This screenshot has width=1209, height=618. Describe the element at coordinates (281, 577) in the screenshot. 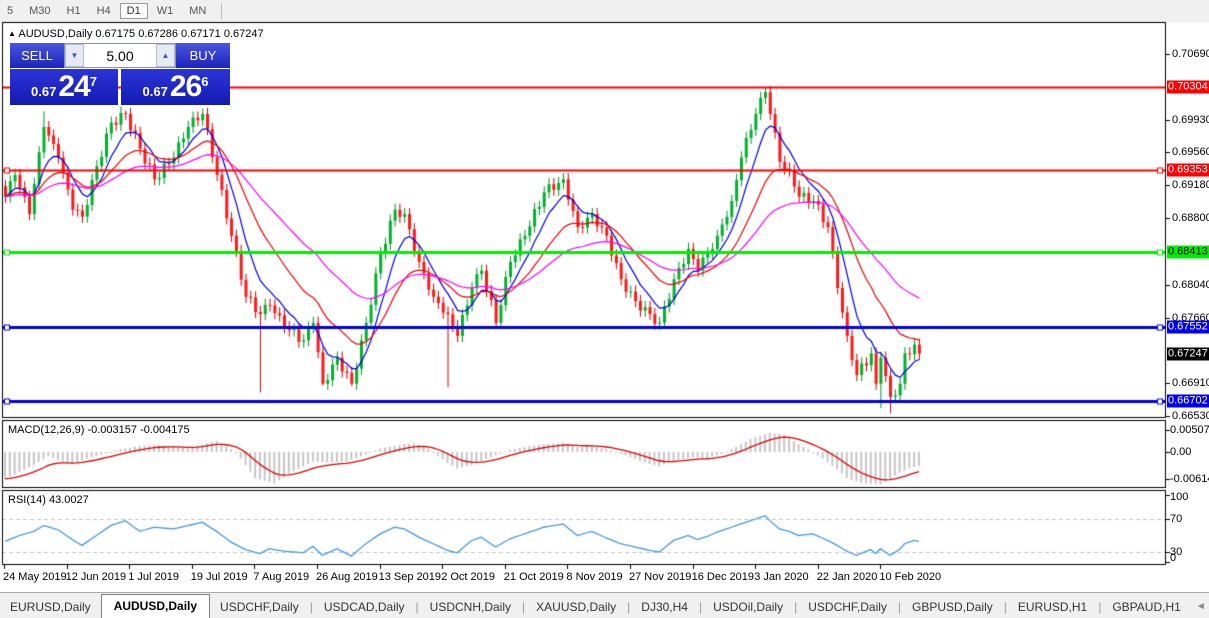

I see `date-axis-label: 7 Aug 2019` at that location.